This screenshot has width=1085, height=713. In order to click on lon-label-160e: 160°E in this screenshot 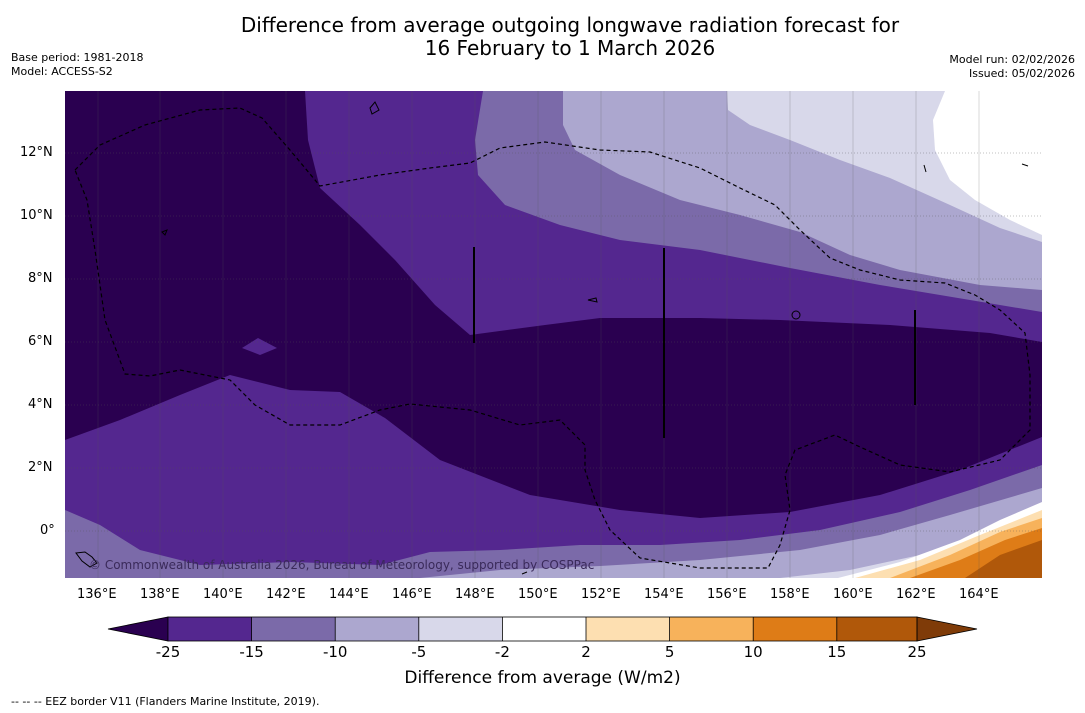, I will do `click(853, 594)`.